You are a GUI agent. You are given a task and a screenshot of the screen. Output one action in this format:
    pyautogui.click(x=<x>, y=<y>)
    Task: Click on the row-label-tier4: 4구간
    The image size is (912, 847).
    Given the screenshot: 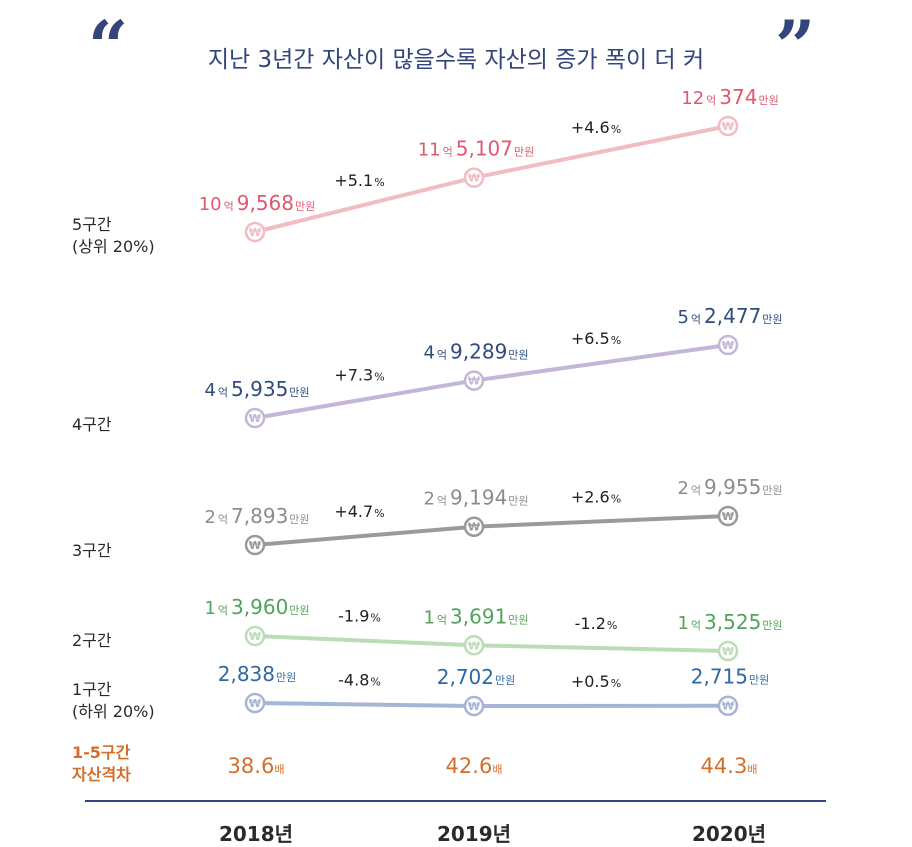 What is the action you would take?
    pyautogui.click(x=92, y=425)
    